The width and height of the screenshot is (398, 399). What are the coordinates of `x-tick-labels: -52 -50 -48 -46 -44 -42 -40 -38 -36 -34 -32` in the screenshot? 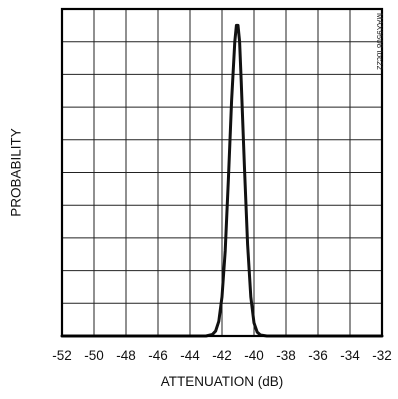 It's located at (222, 355).